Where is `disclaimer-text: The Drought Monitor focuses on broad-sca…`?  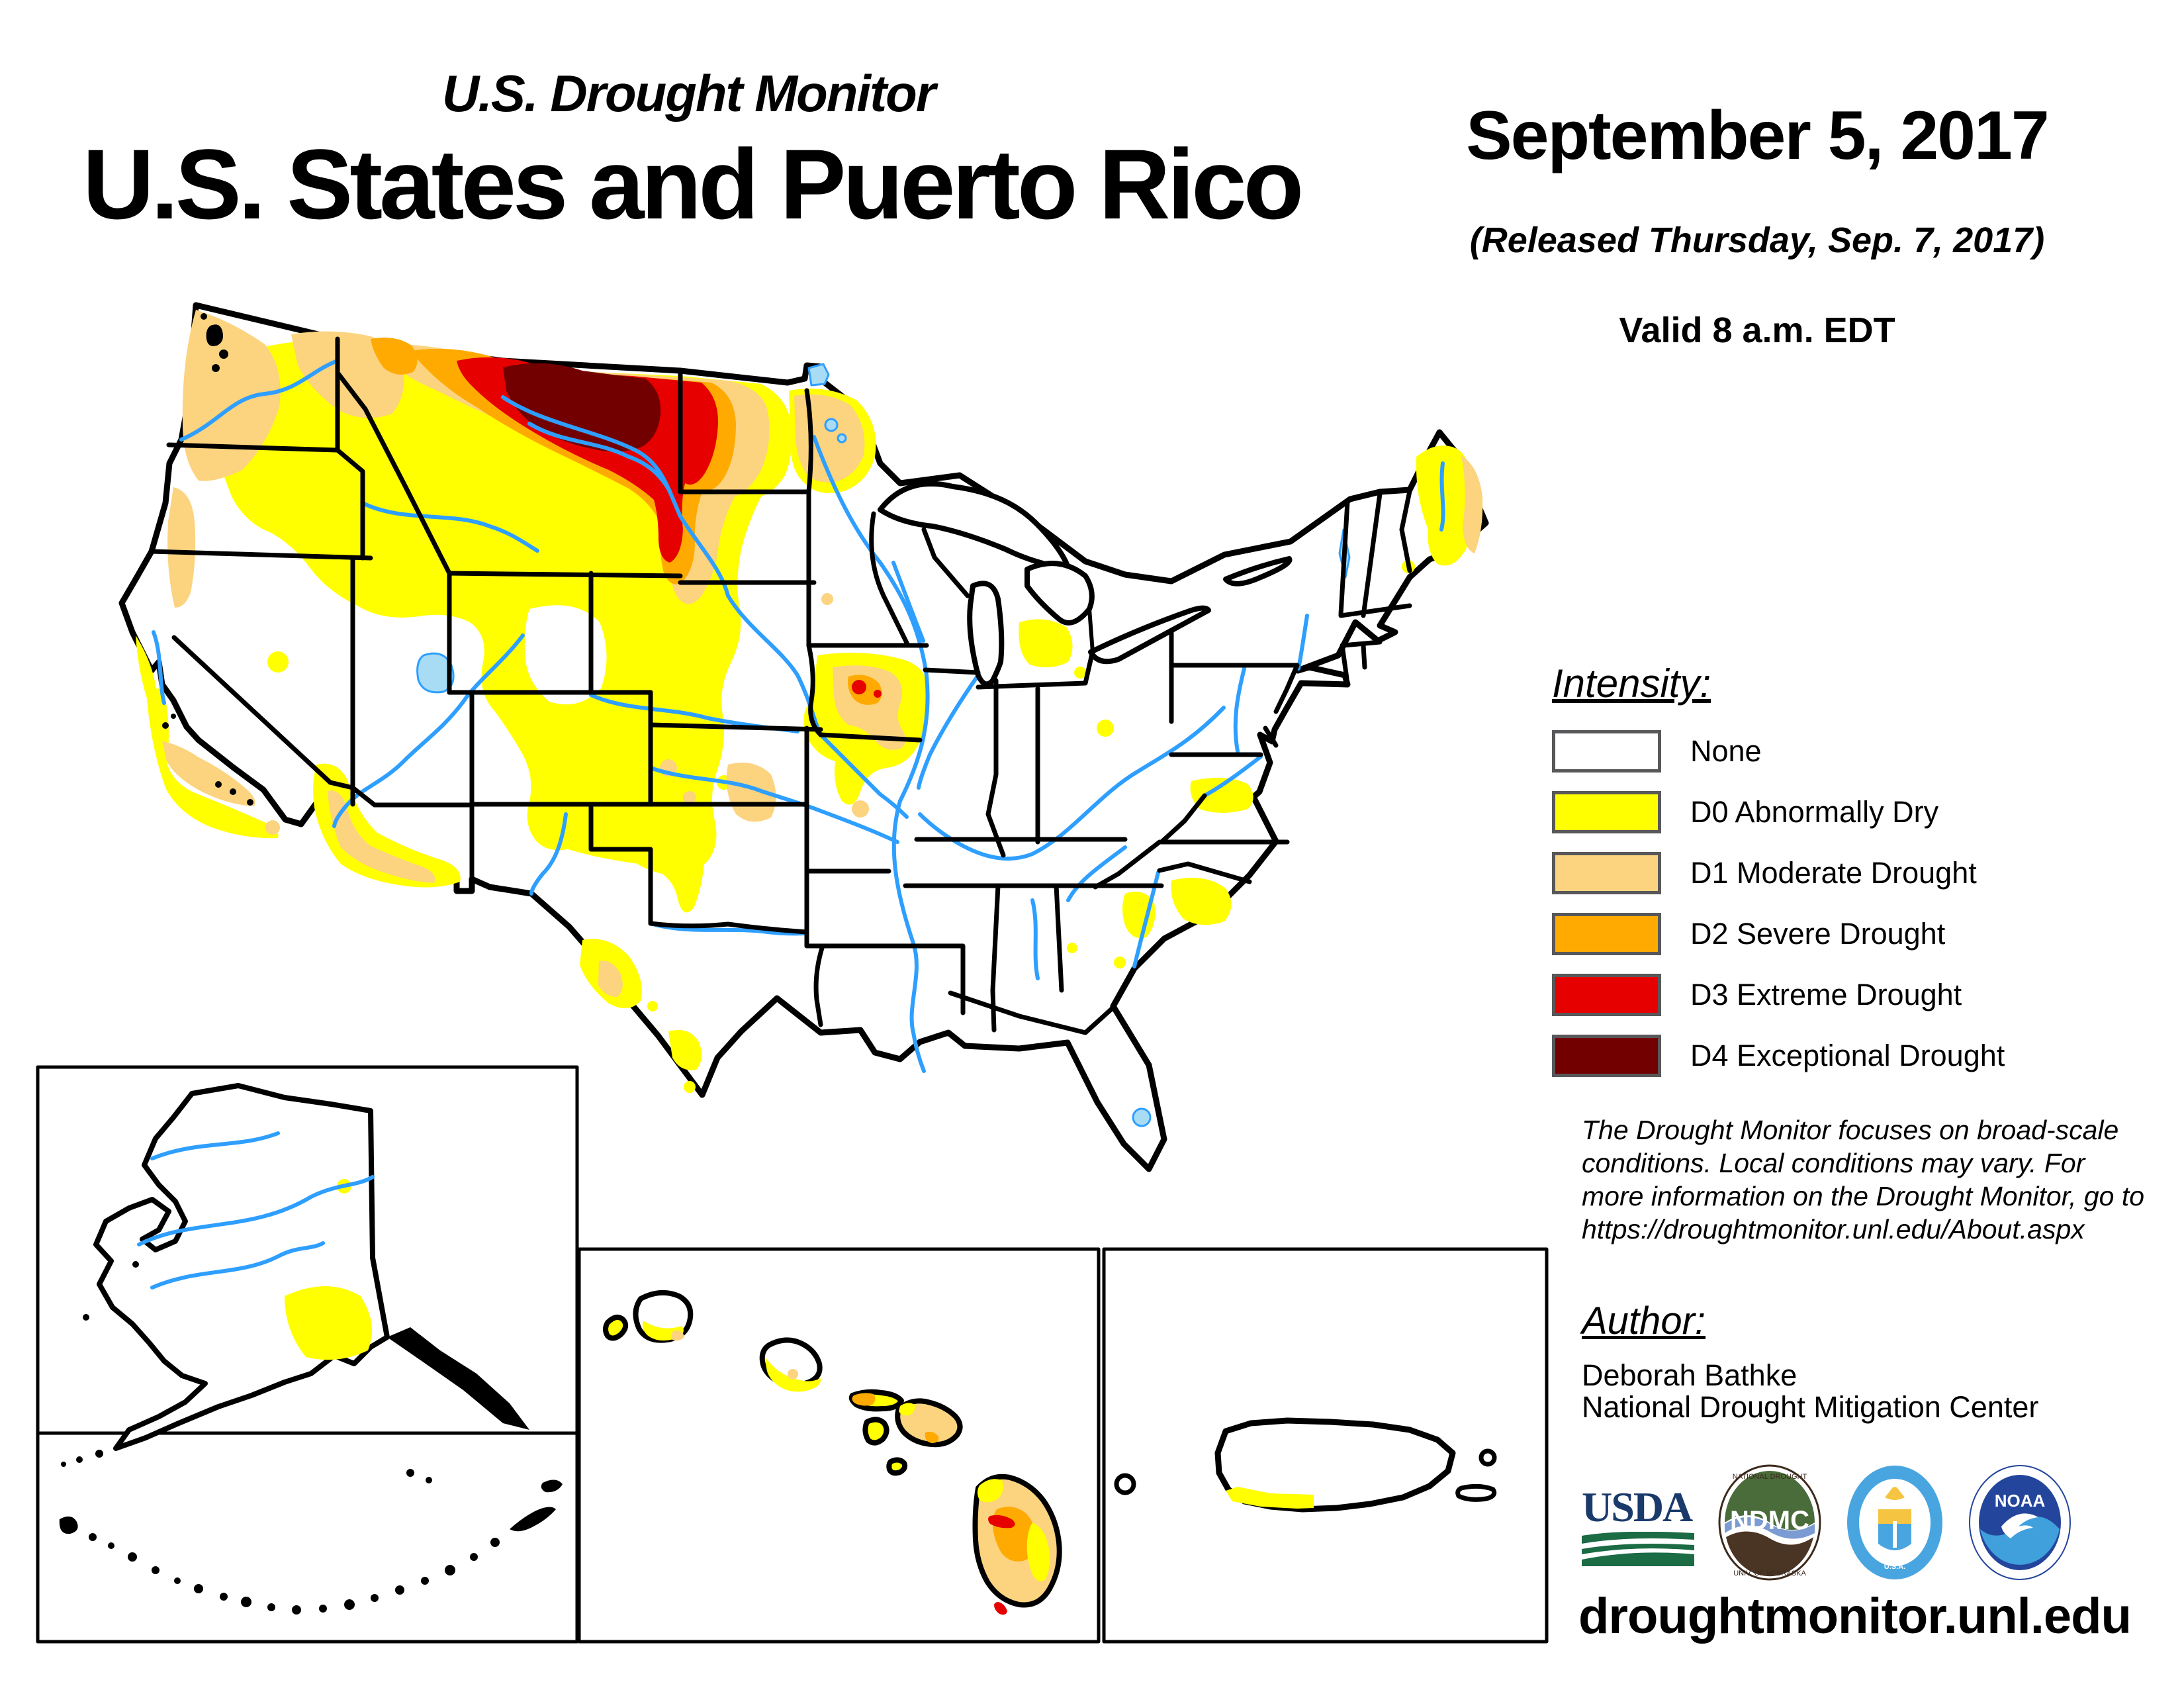
disclaimer-text: The Drought Monitor focuses on broad-sca… is located at coordinates (1863, 1179).